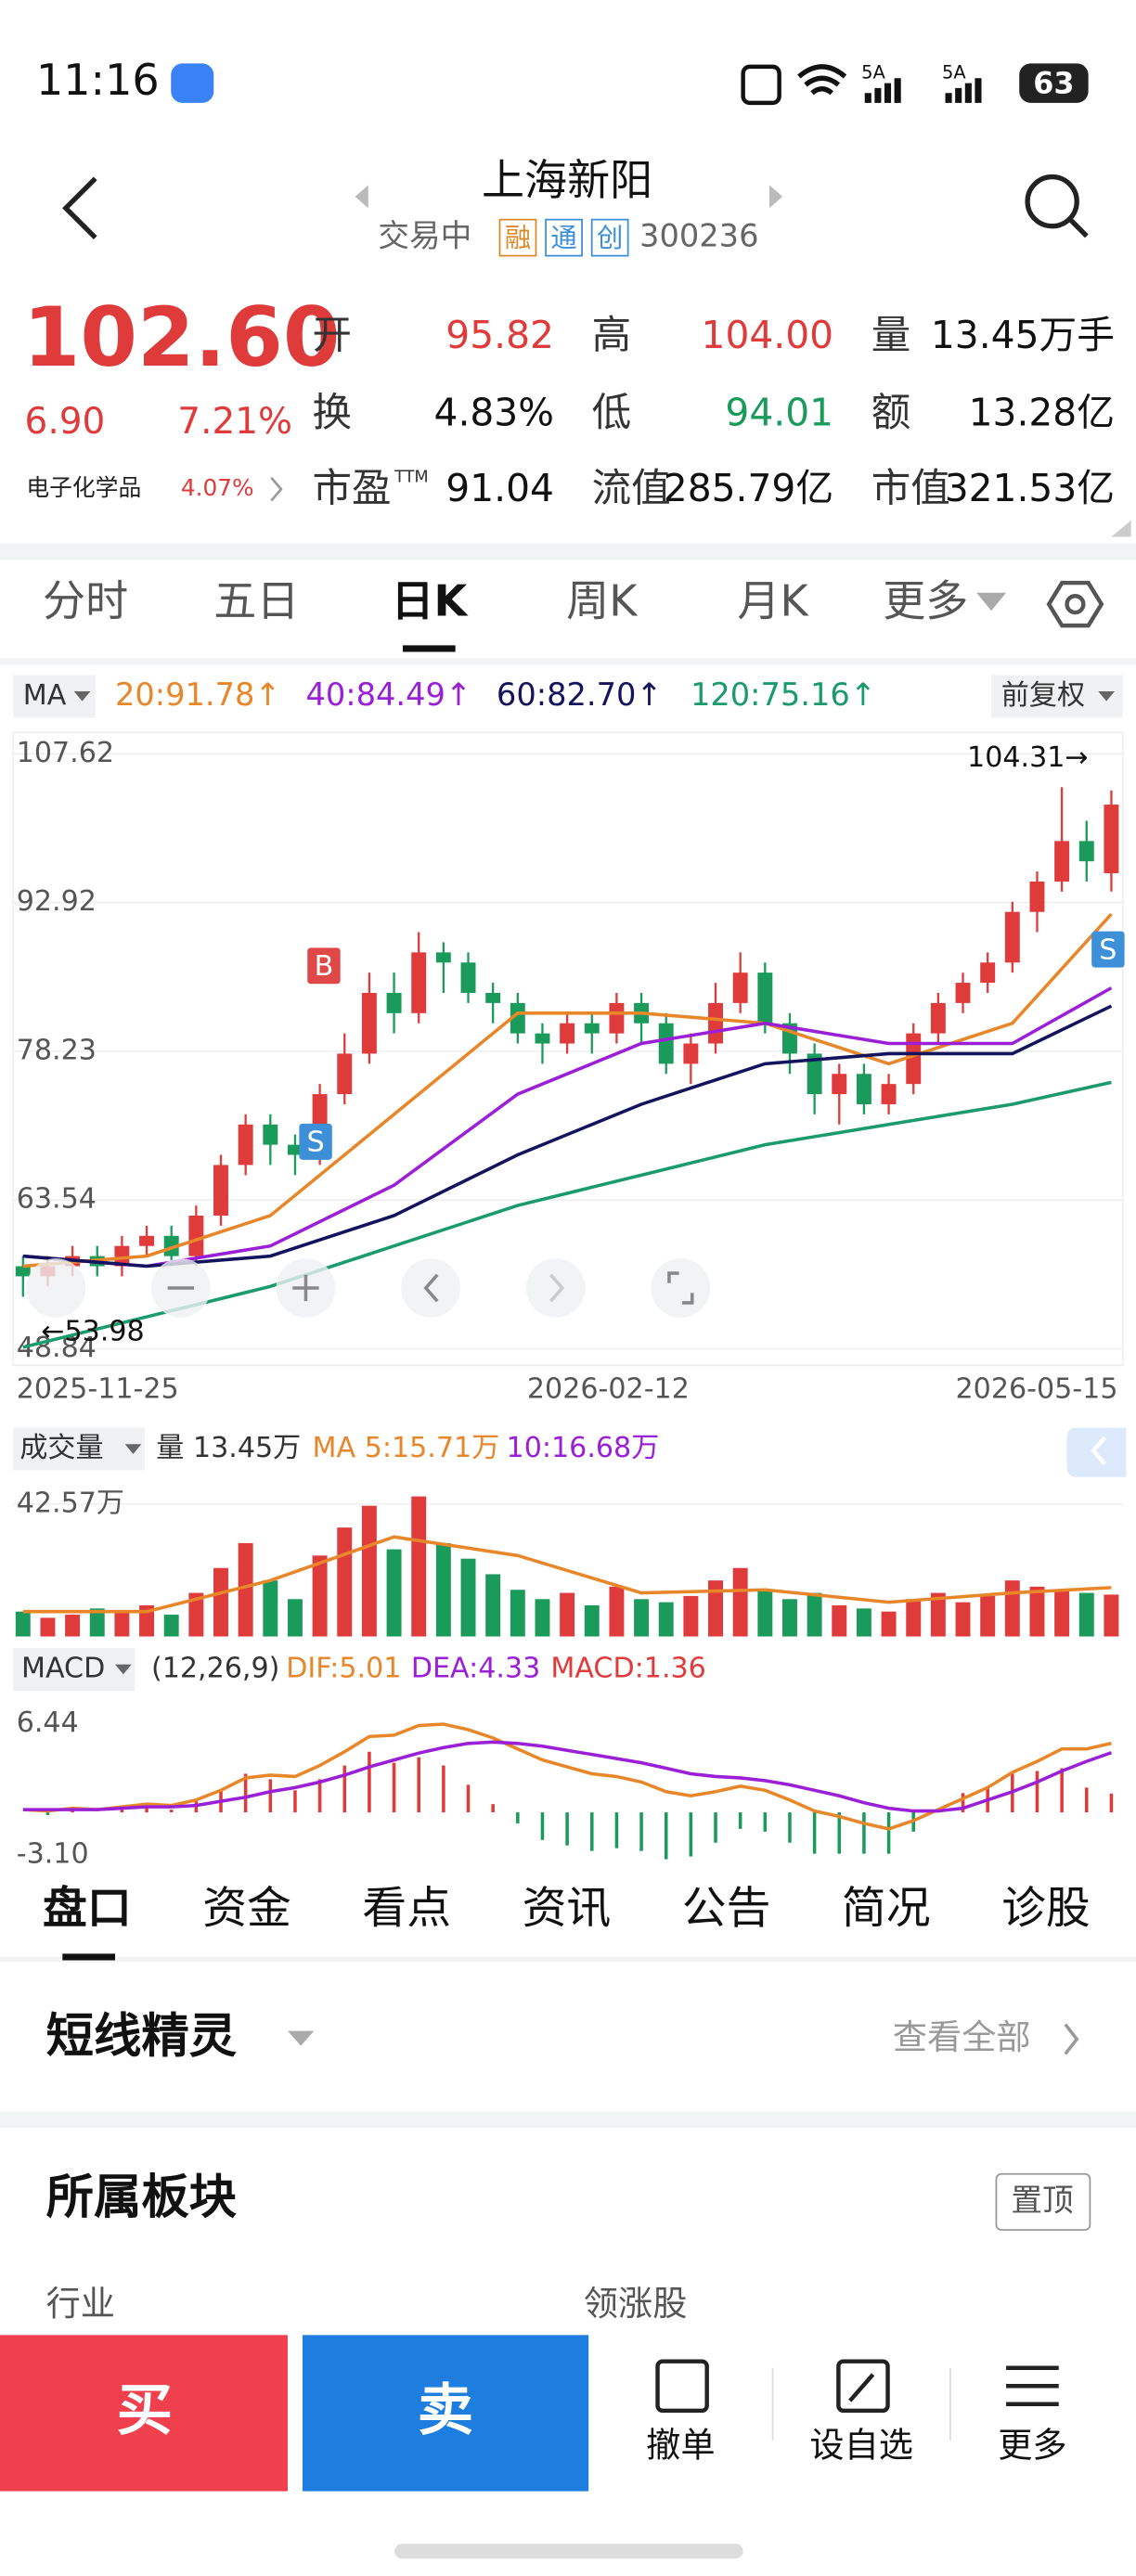  I want to click on info-tab: 资金, so click(246, 1908).